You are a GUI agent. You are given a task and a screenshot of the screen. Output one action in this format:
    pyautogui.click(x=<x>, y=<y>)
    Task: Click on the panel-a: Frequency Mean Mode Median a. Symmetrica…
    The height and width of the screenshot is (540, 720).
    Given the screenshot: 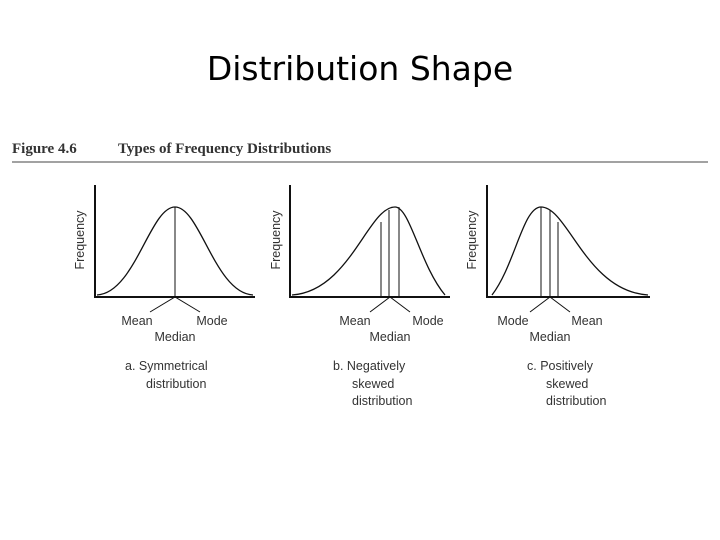 What is the action you would take?
    pyautogui.click(x=164, y=288)
    